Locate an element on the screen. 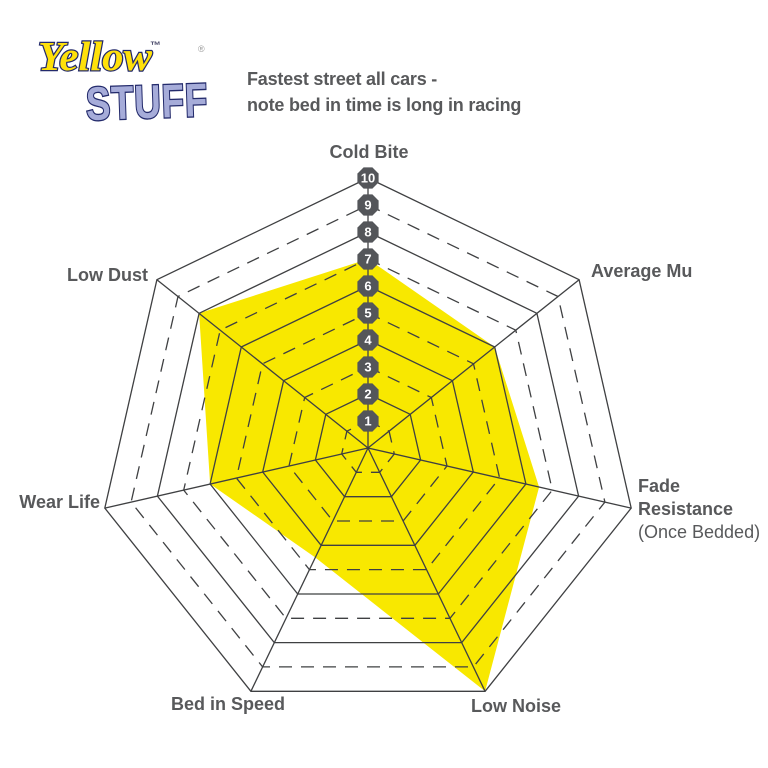  scale-badge-label-8: 8 is located at coordinates (367, 232).